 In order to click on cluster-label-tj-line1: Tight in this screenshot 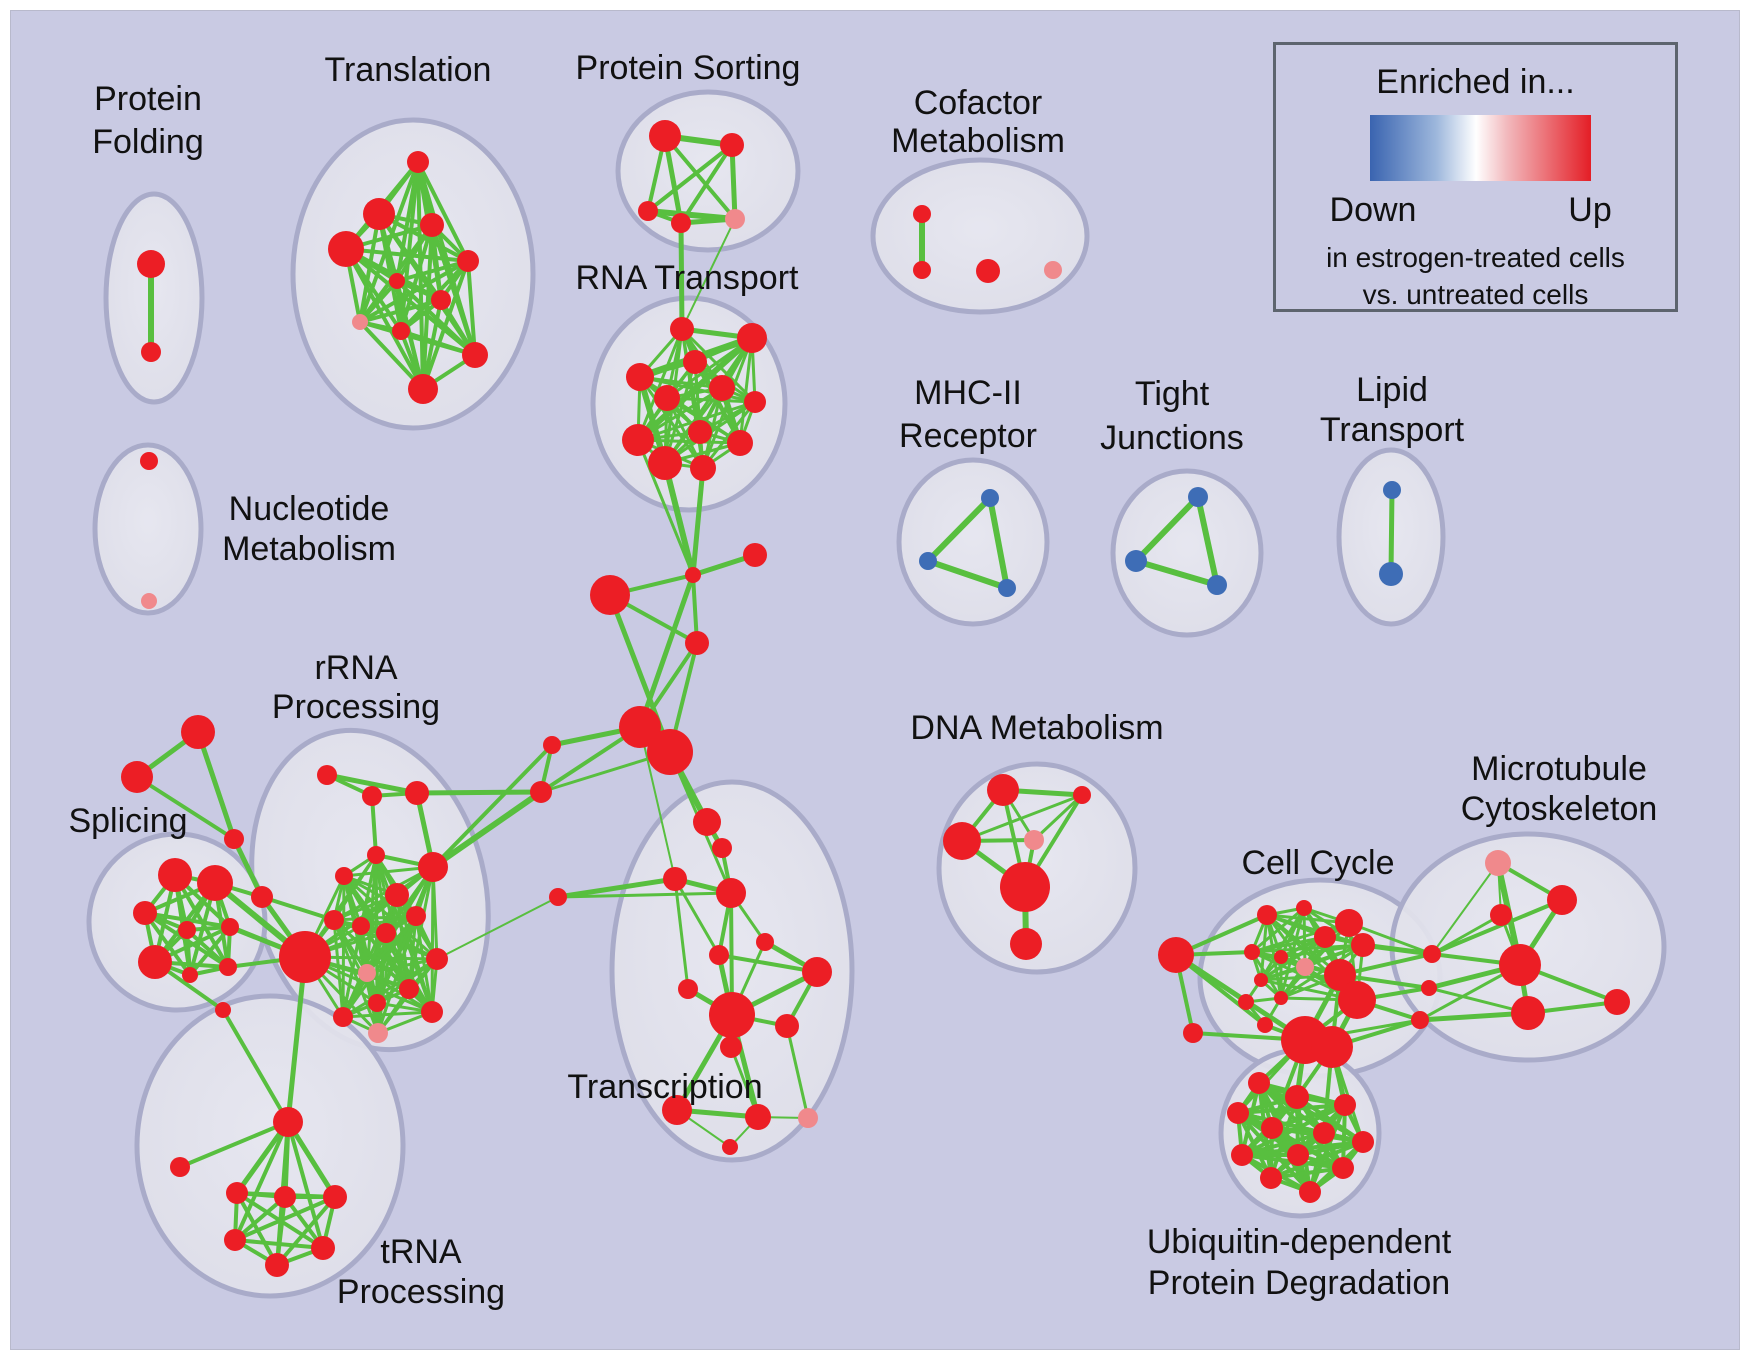, I will do `click(1172, 394)`.